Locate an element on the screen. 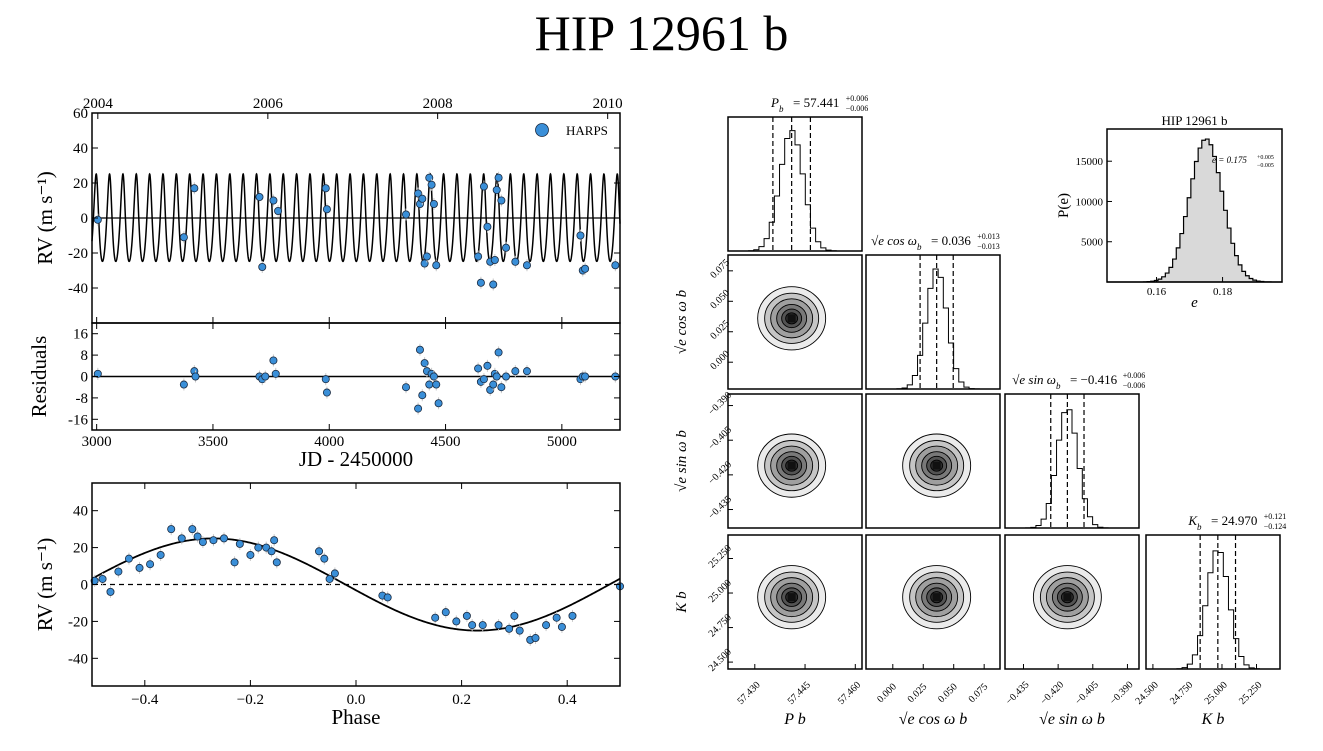  residual-xlabel: JD - 2450000 is located at coordinates (356, 459).